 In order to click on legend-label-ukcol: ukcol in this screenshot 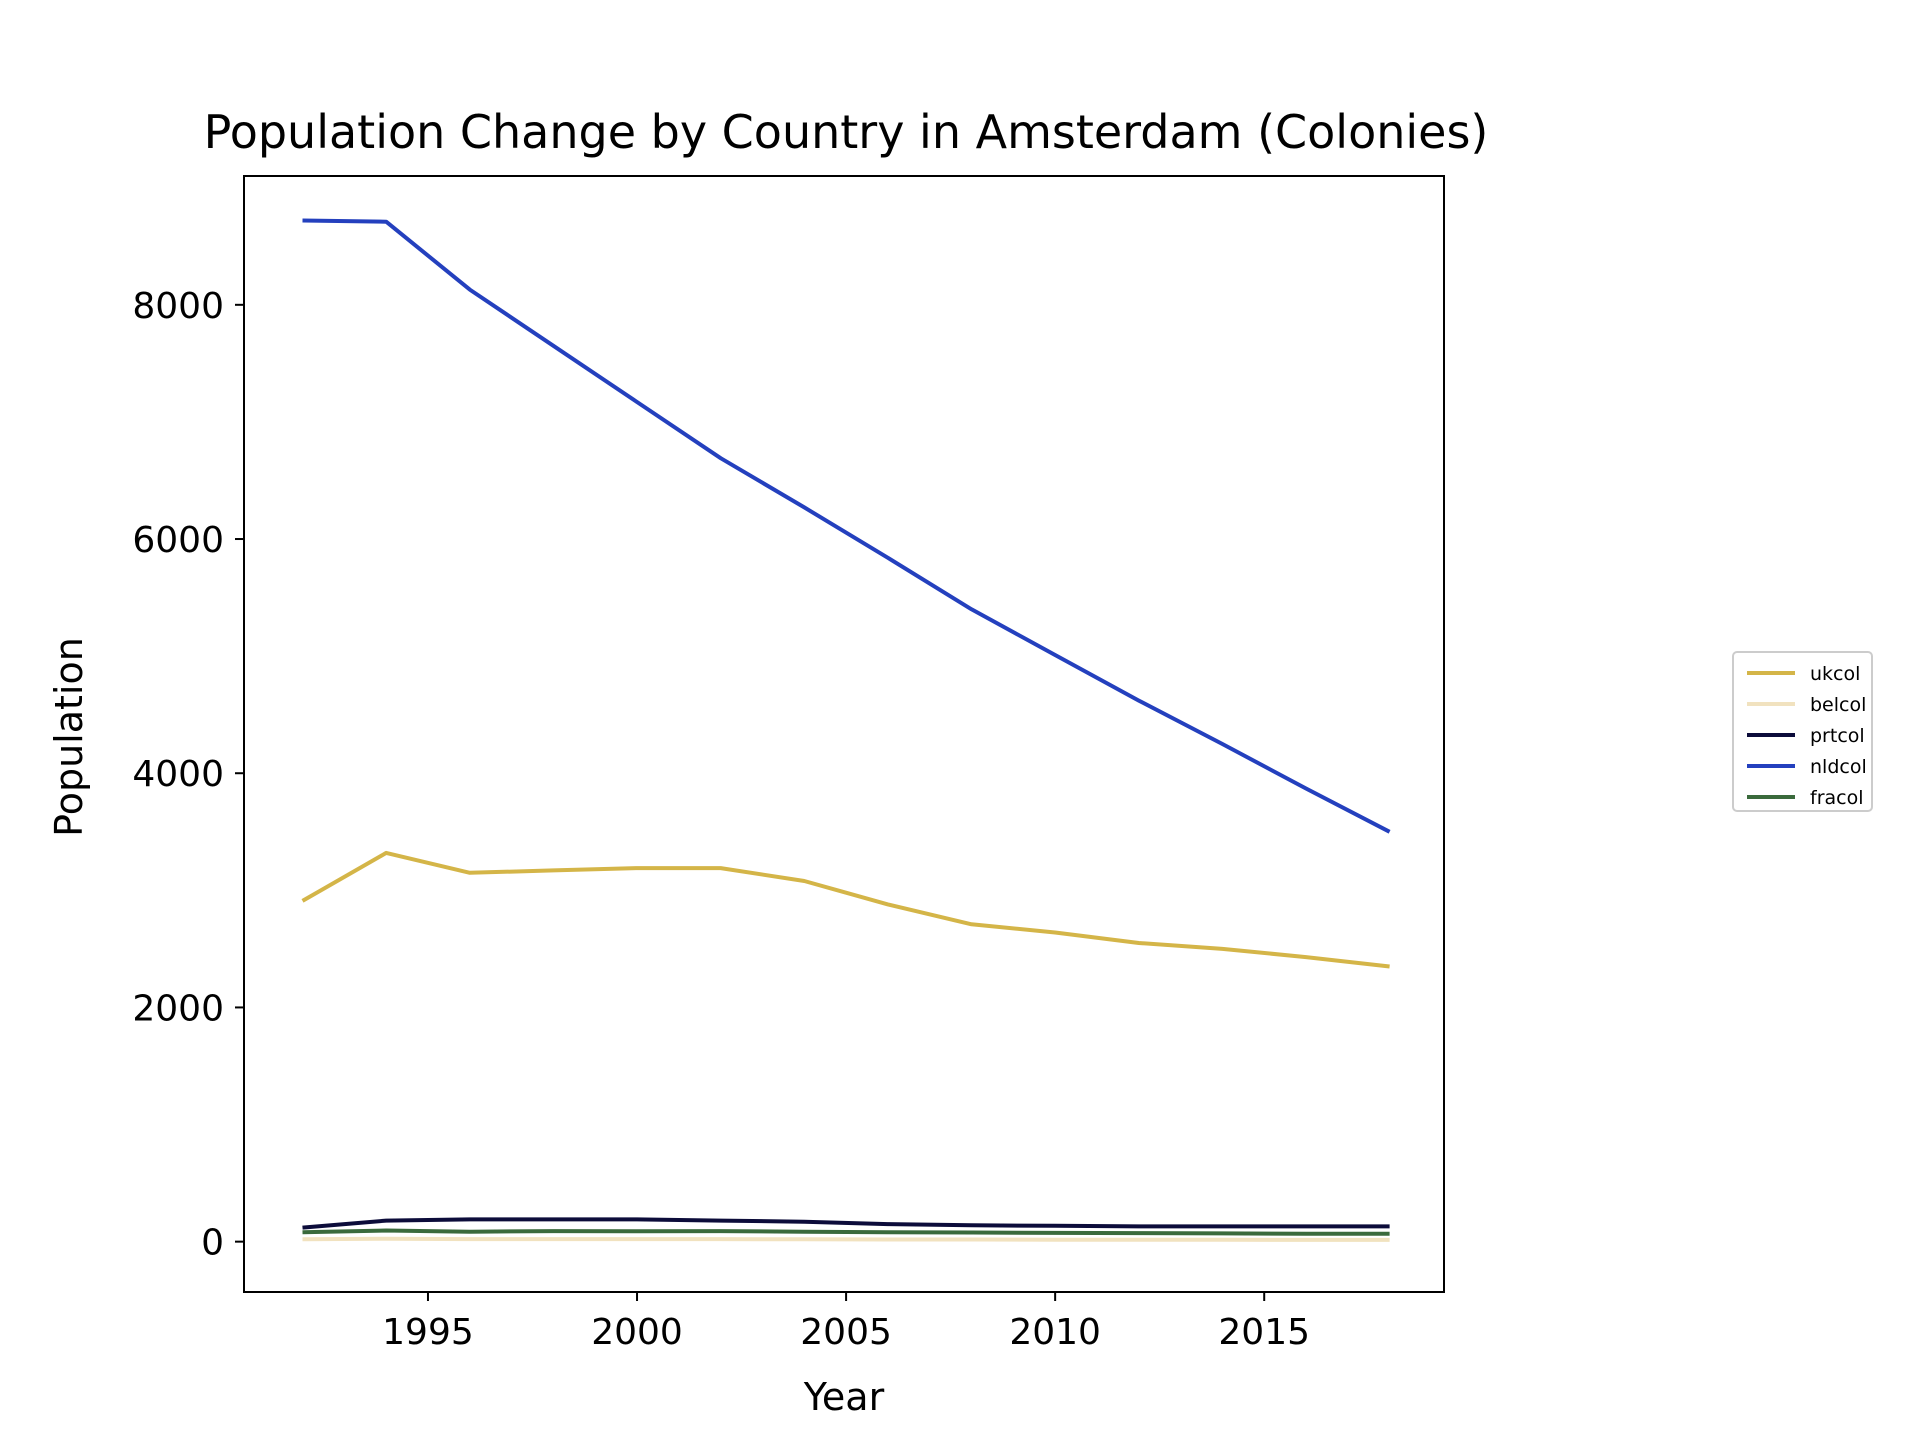, I will do `click(1835, 674)`.